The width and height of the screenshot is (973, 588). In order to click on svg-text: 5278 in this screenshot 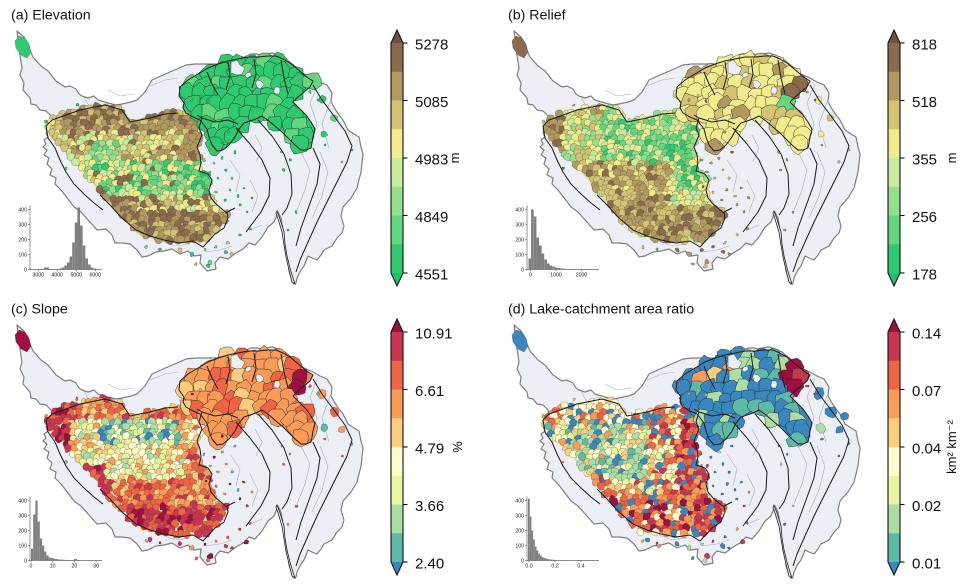, I will do `click(431, 44)`.